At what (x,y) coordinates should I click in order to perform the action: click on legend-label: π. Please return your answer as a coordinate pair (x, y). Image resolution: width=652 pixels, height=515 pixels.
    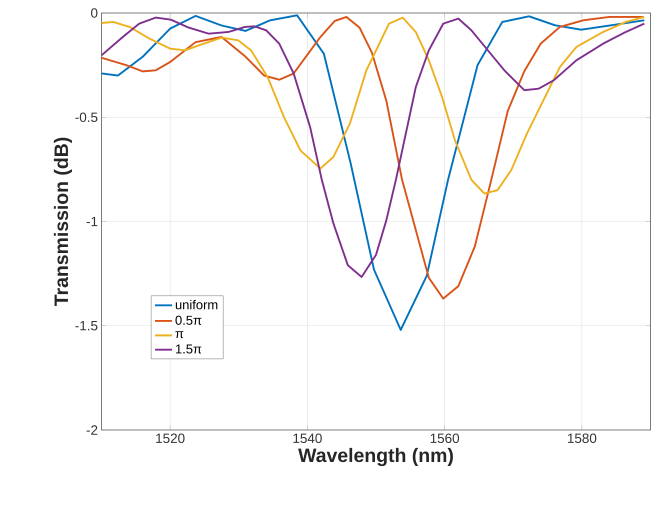
    Looking at the image, I should click on (179, 334).